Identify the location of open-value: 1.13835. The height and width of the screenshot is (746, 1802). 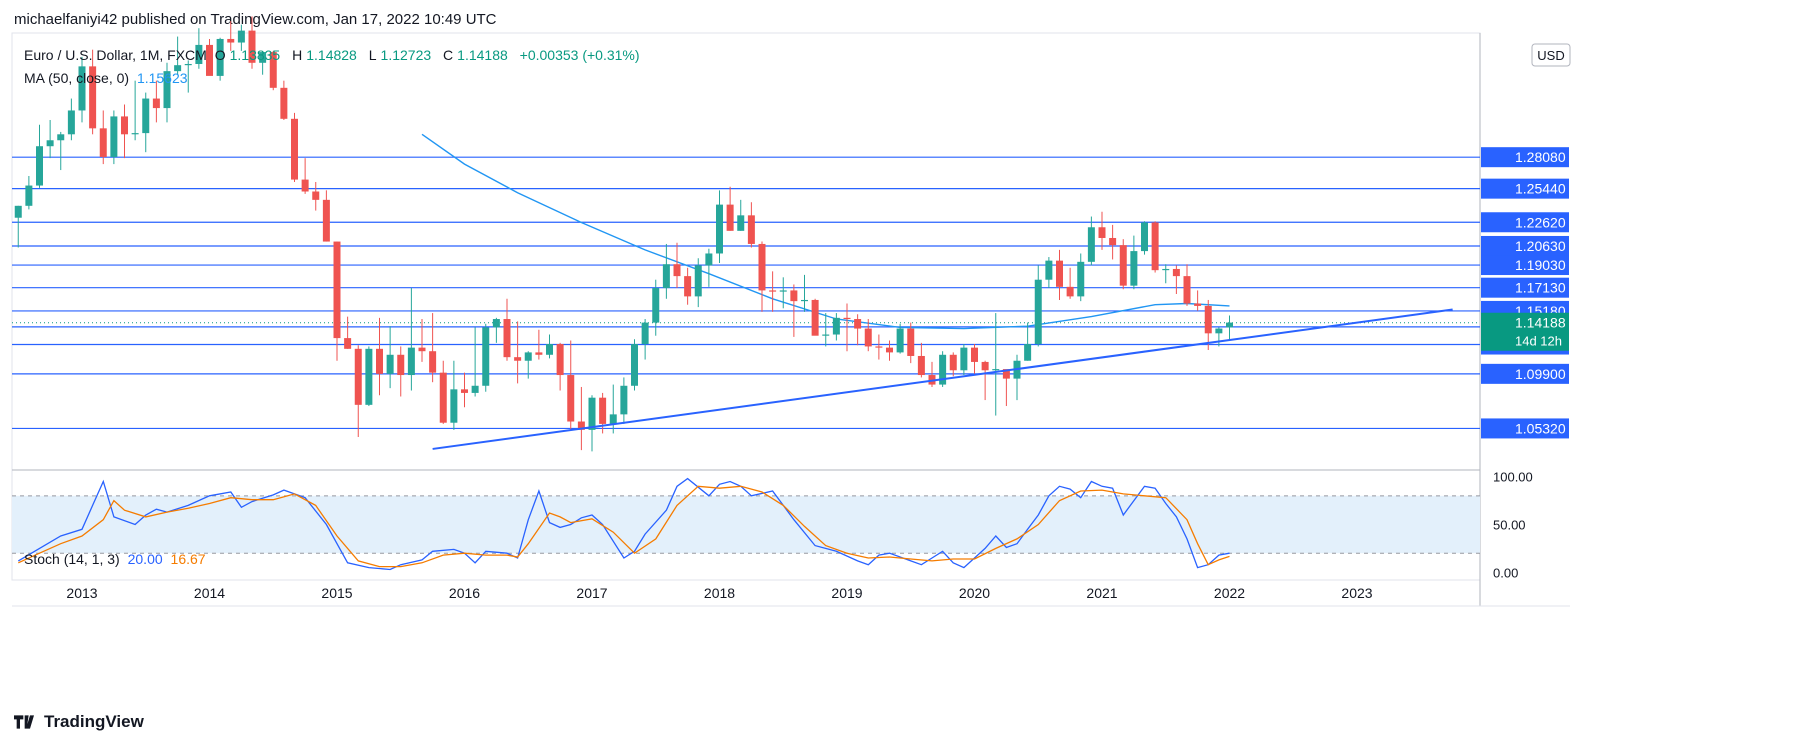
(255, 55).